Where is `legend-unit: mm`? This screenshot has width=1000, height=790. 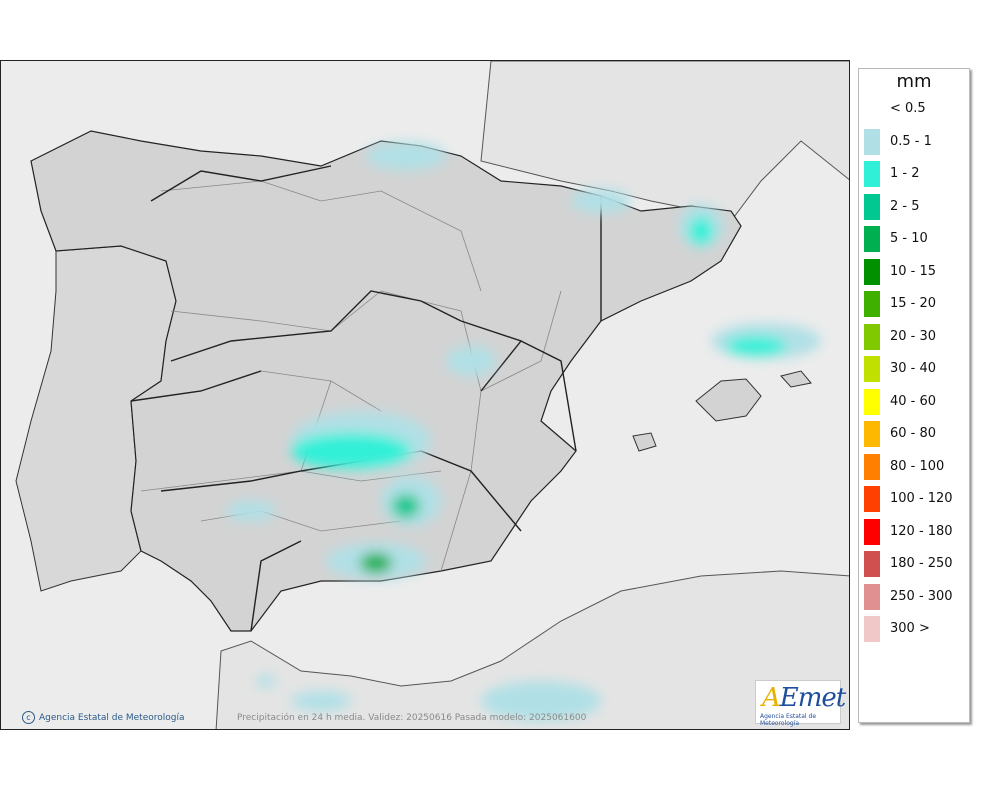
legend-unit: mm is located at coordinates (914, 81).